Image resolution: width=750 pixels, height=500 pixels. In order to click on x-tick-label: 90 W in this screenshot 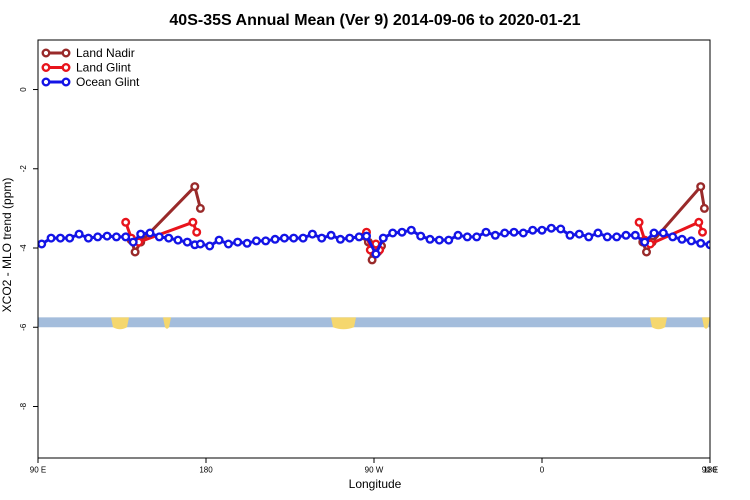, I will do `click(374, 470)`.